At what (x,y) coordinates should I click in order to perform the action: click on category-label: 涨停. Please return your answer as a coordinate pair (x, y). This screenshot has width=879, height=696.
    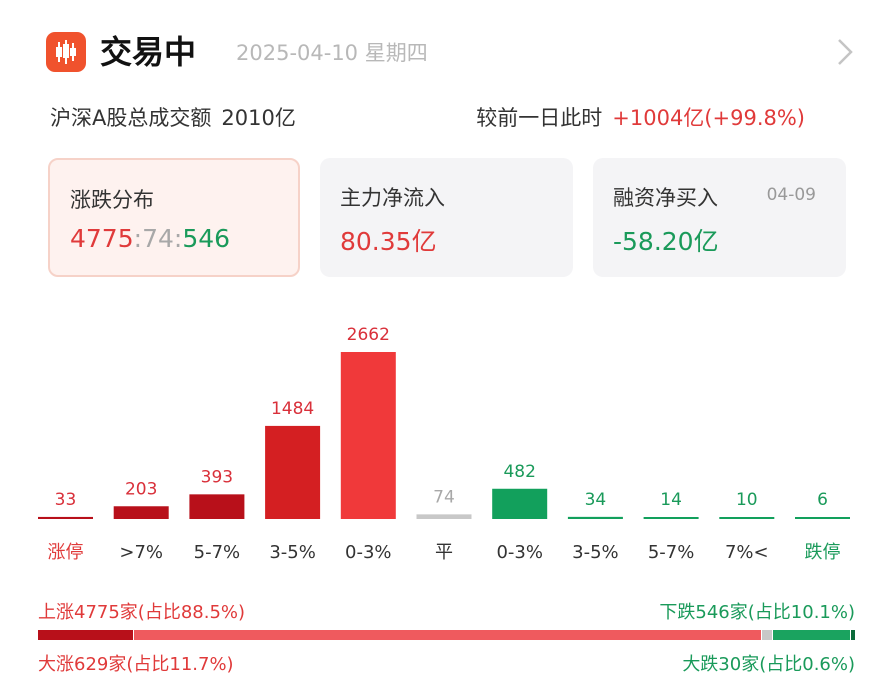
    Looking at the image, I should click on (66, 552).